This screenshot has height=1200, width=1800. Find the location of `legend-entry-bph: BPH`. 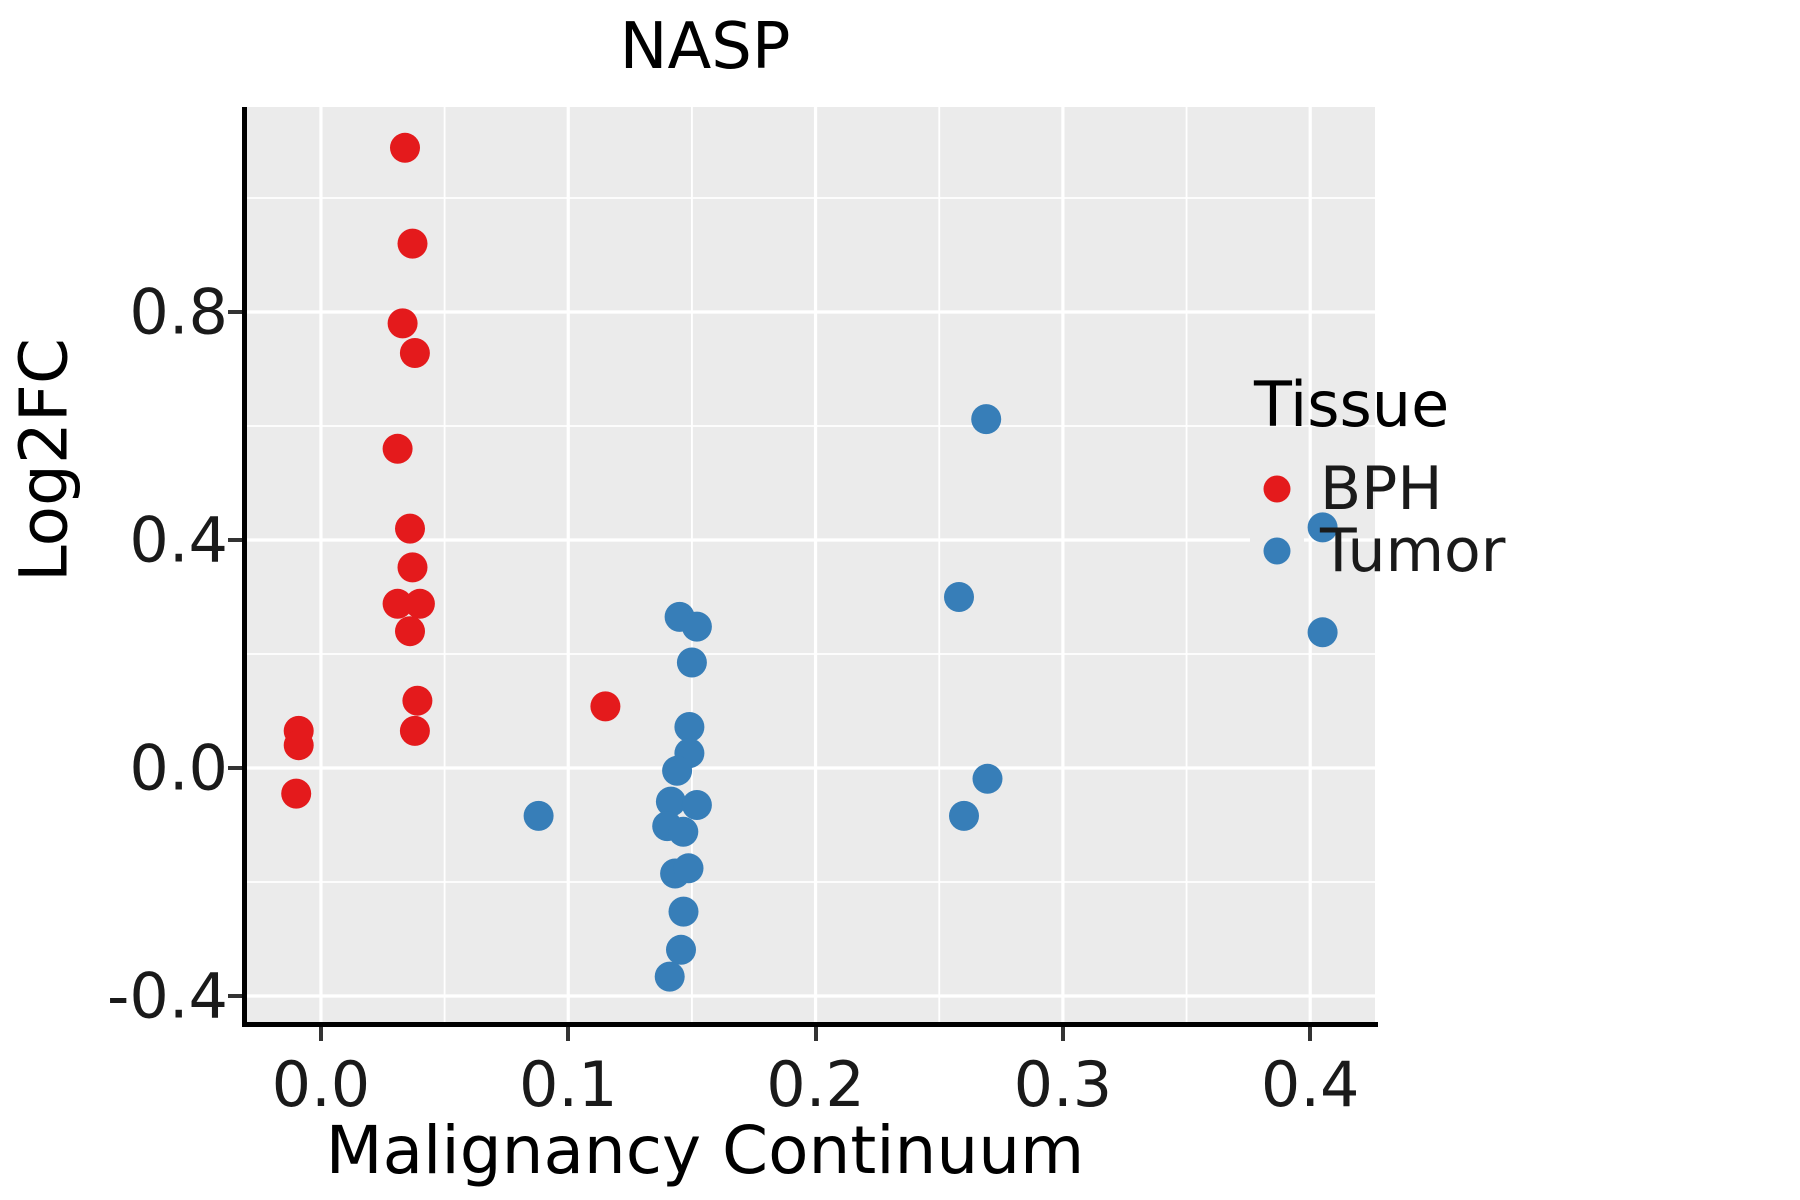

legend-entry-bph: BPH is located at coordinates (1377, 489).